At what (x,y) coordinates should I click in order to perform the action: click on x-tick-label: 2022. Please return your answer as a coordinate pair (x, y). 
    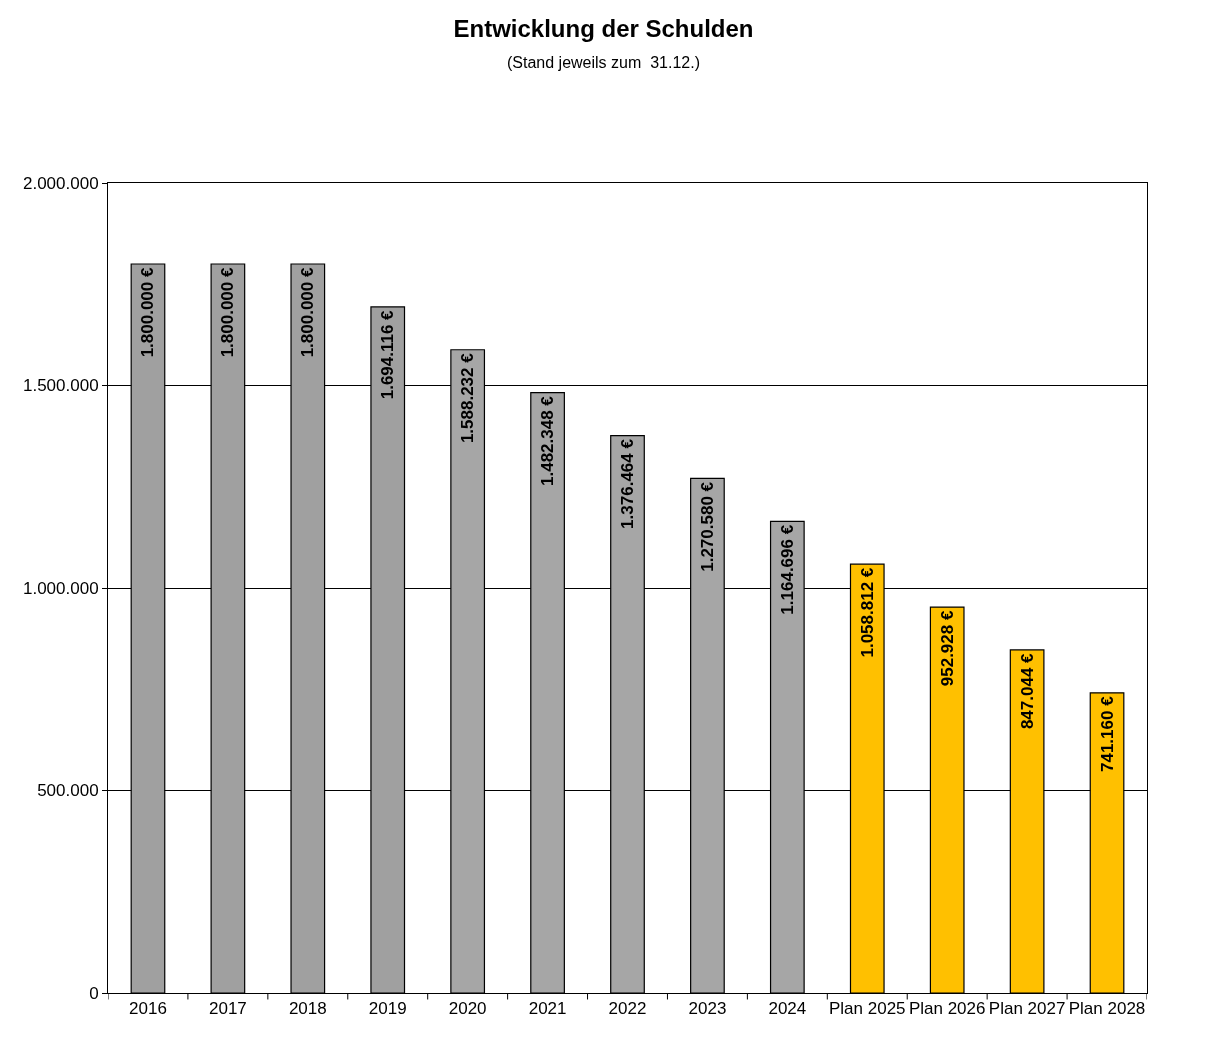
    Looking at the image, I should click on (627, 1009).